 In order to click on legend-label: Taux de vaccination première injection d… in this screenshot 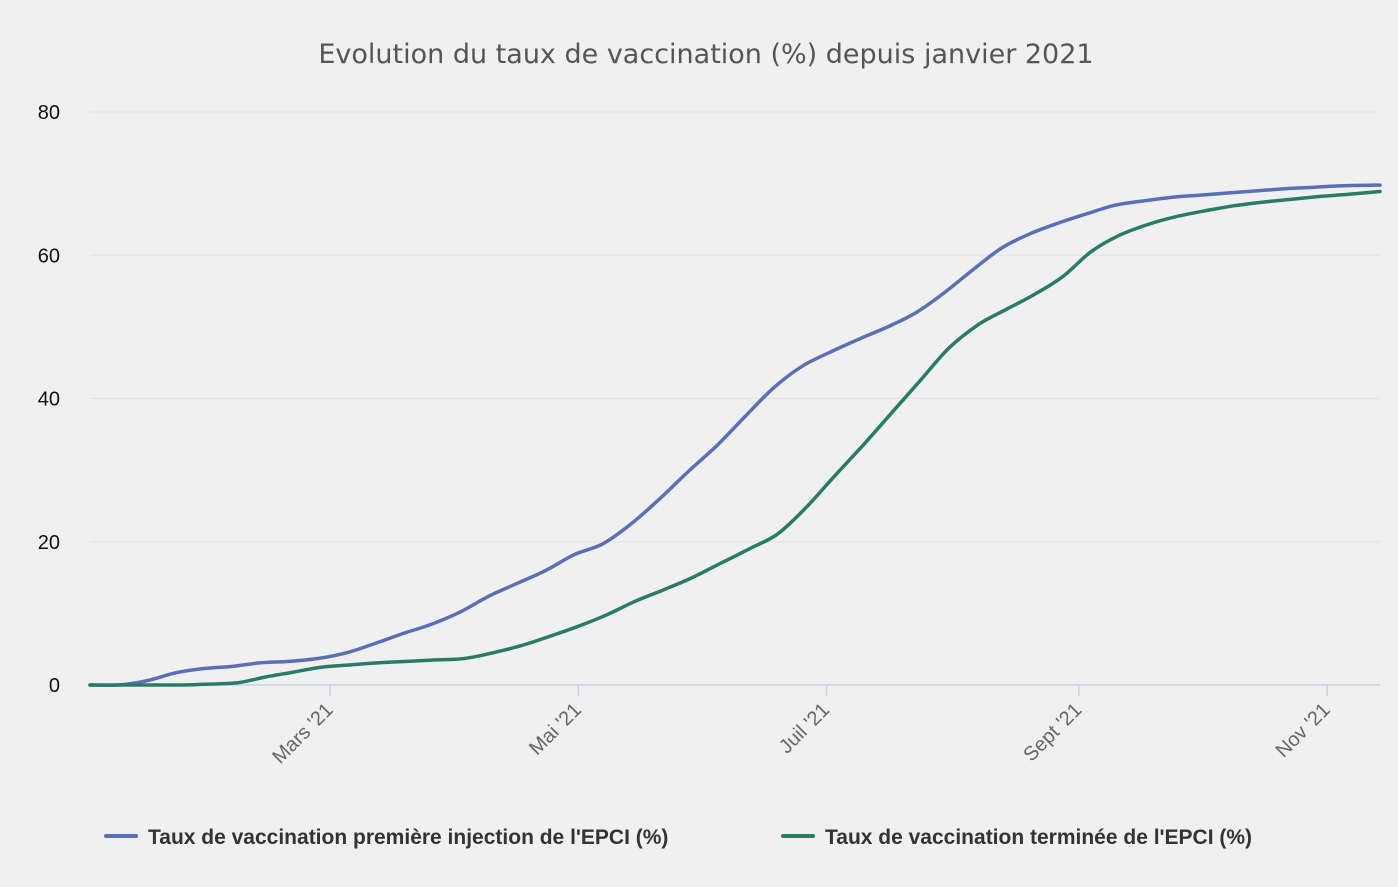, I will do `click(408, 837)`.